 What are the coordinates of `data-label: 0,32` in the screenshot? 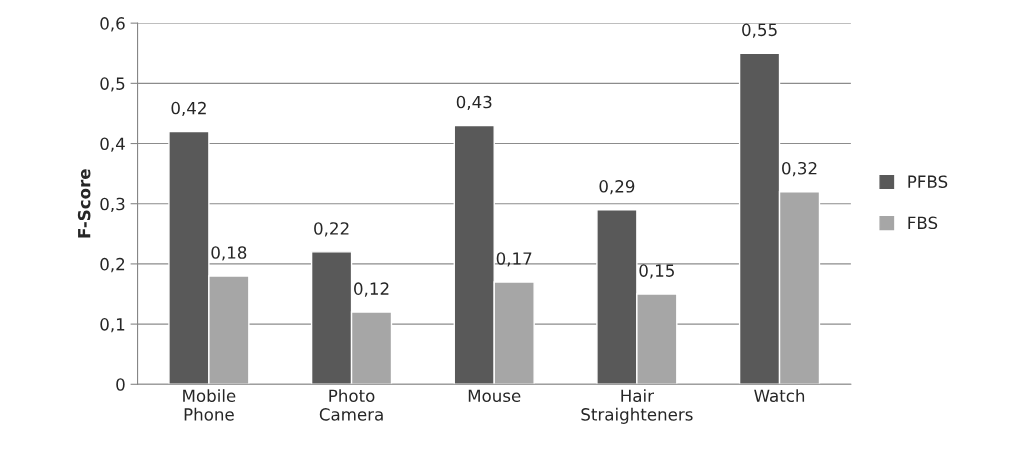 It's located at (799, 169).